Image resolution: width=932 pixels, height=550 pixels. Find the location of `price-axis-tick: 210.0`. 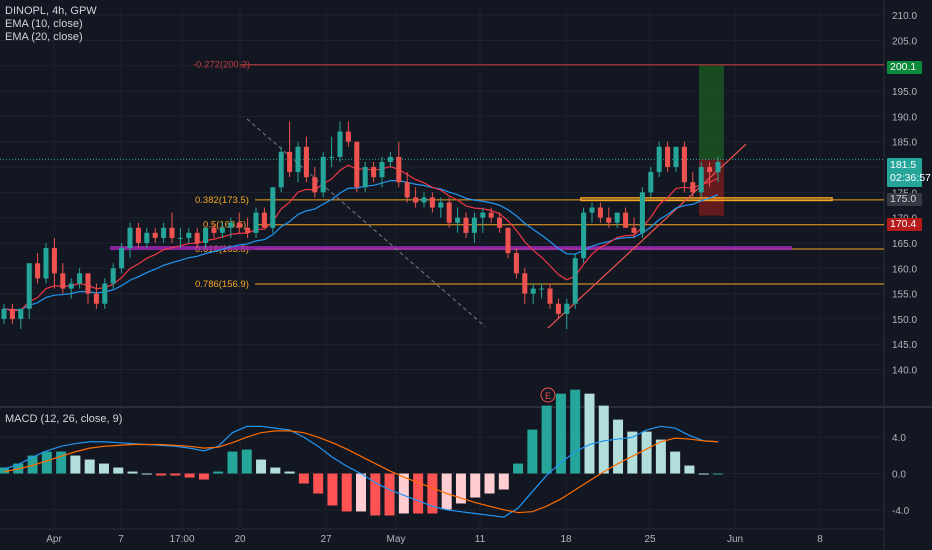

price-axis-tick: 210.0 is located at coordinates (904, 16).